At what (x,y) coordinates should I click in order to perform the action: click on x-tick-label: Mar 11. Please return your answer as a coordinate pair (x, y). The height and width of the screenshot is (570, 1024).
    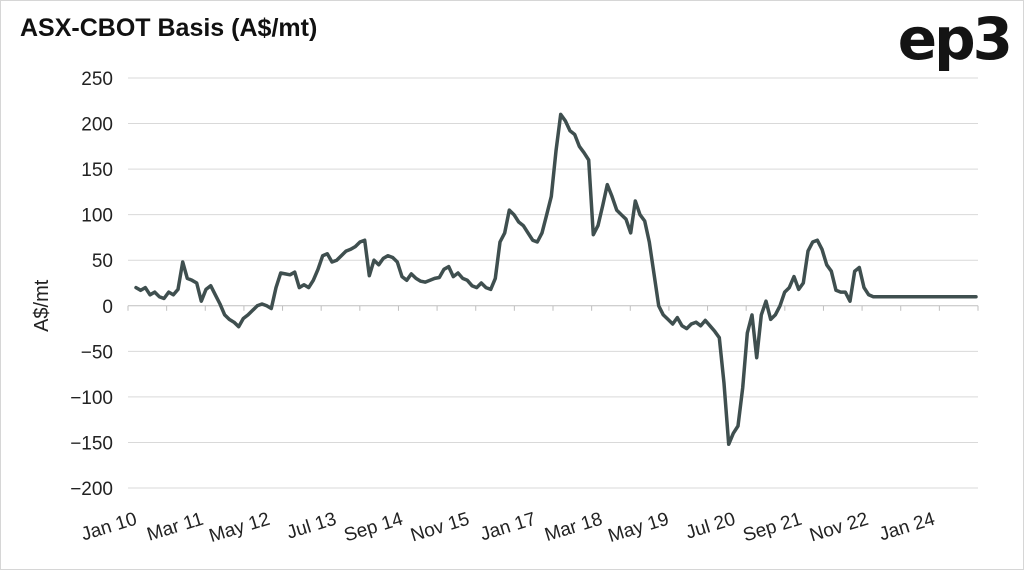
    Looking at the image, I should click on (175, 527).